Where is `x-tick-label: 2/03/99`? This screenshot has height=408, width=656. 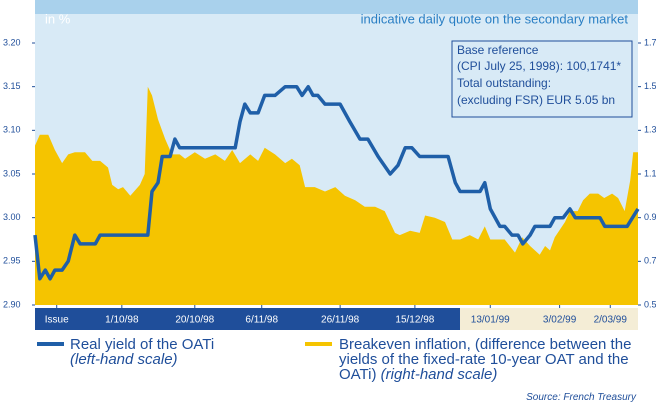 x-tick-label: 2/03/99 is located at coordinates (611, 320).